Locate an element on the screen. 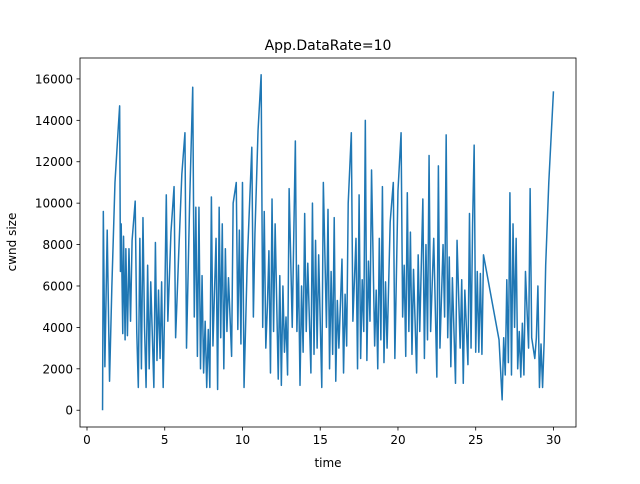  x-tick-label: 0 is located at coordinates (87, 440).